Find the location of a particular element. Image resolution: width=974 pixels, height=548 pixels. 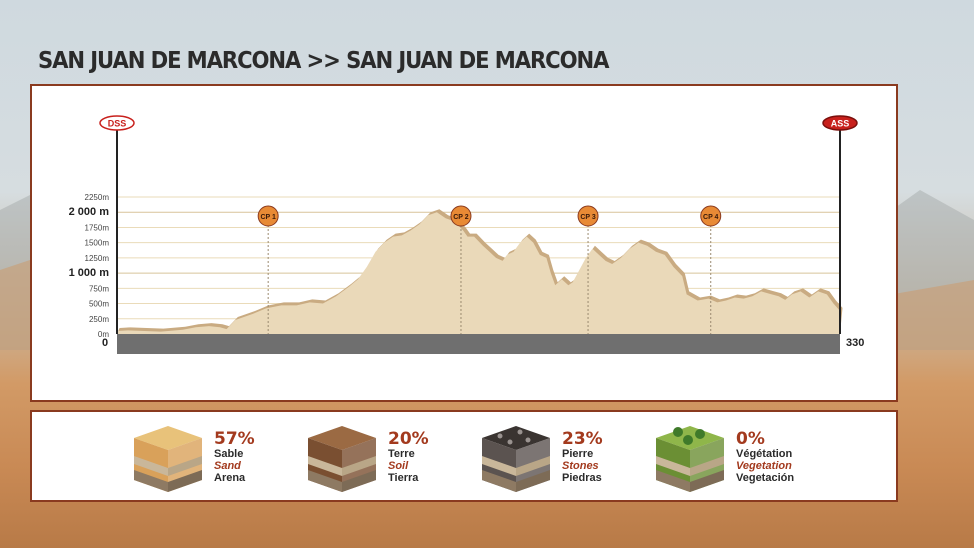

terrain-label-en: Soil is located at coordinates (398, 466).